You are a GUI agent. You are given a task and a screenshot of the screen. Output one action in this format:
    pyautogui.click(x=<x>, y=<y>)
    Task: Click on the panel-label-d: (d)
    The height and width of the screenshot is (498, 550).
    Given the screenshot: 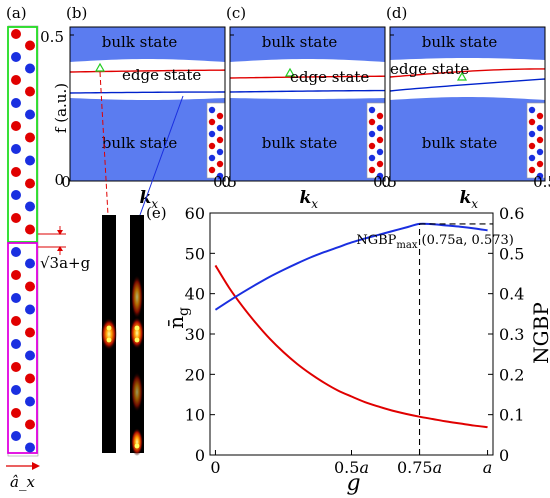 What is the action you would take?
    pyautogui.click(x=396, y=13)
    